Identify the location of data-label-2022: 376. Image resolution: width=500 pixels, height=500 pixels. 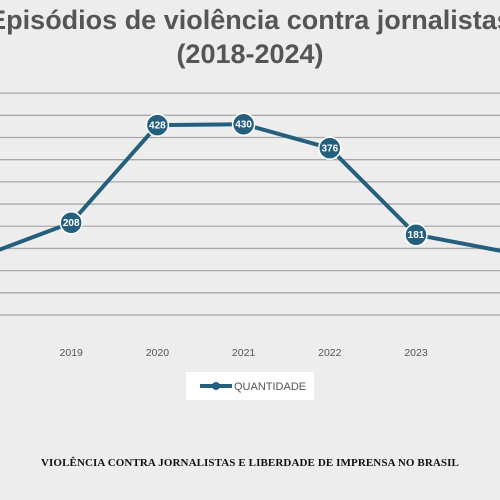
(329, 149).